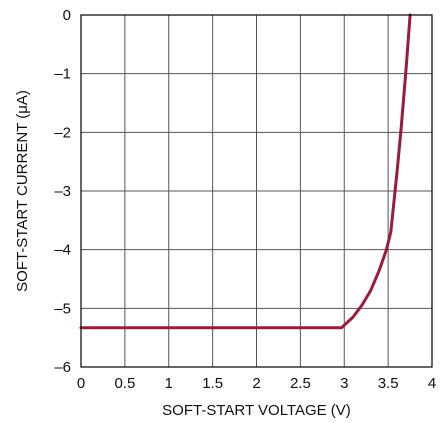 This screenshot has width=446, height=423. I want to click on x-tick-label: 2.5, so click(300, 383).